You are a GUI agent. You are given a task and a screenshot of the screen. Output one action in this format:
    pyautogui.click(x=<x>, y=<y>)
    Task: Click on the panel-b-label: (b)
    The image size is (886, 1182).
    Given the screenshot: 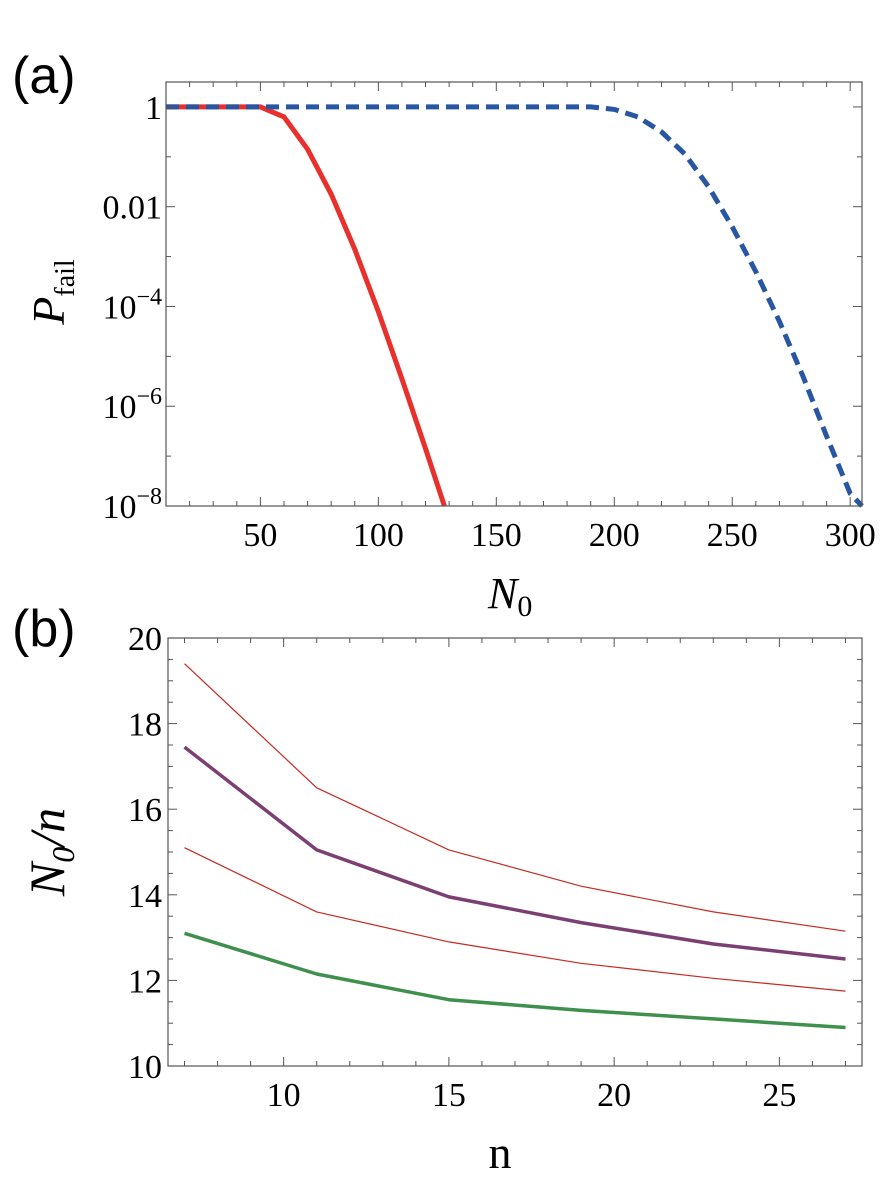 What is the action you would take?
    pyautogui.click(x=44, y=629)
    